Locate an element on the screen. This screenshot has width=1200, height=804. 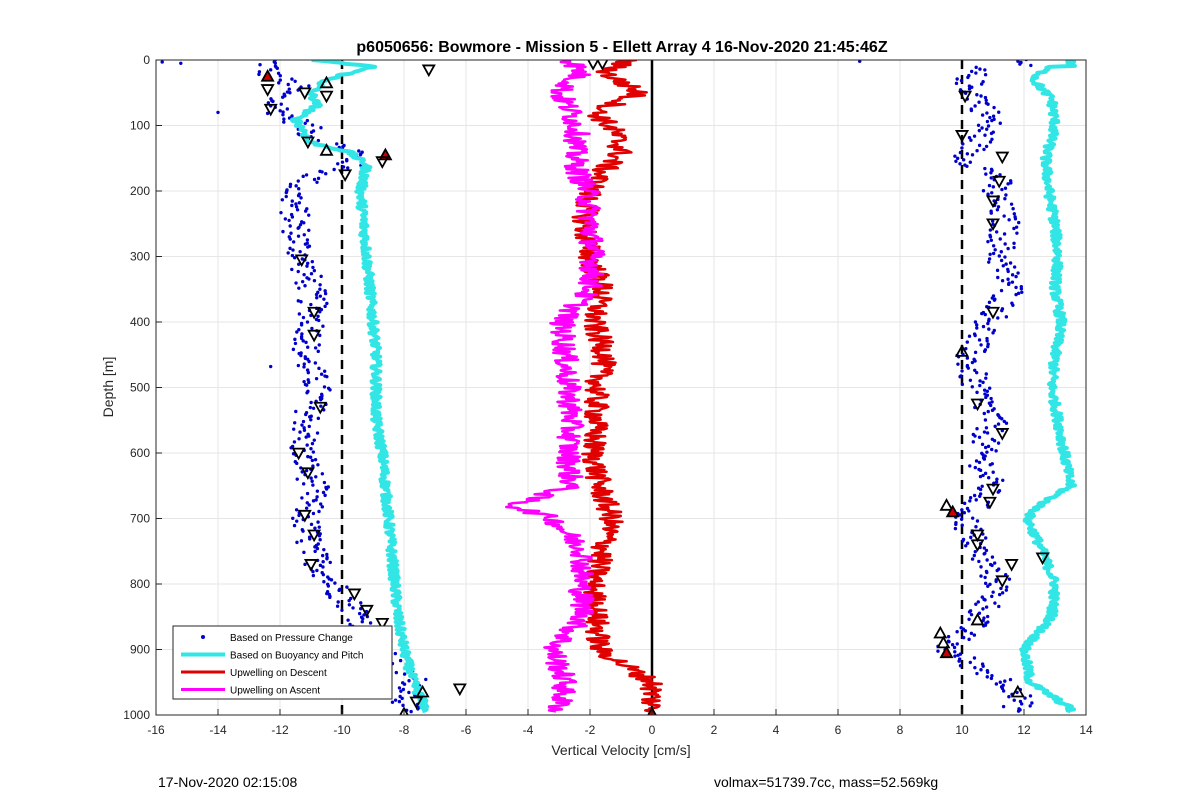
y-axis-label: Depth [m] is located at coordinates (108, 387).